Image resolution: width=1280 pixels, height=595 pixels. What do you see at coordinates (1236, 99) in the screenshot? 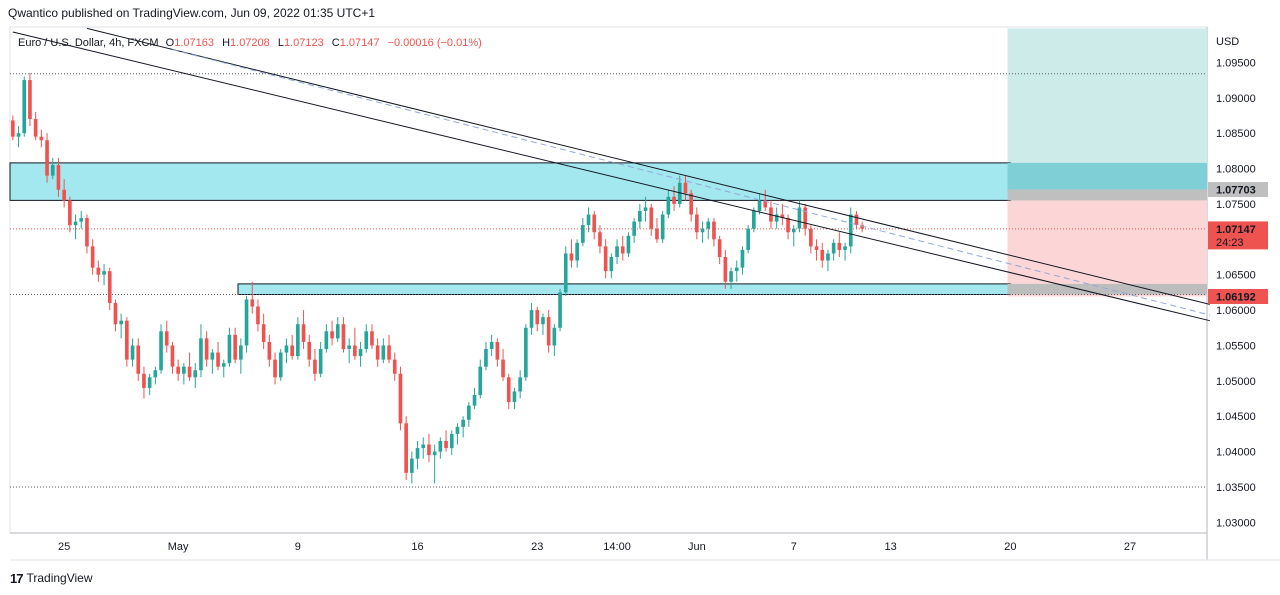
I see `y-tick-label: 1.09000` at bounding box center [1236, 99].